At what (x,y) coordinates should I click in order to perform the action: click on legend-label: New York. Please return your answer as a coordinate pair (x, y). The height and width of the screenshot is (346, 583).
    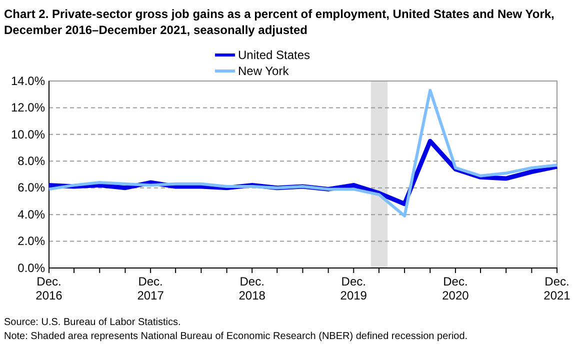
    Looking at the image, I should click on (264, 71).